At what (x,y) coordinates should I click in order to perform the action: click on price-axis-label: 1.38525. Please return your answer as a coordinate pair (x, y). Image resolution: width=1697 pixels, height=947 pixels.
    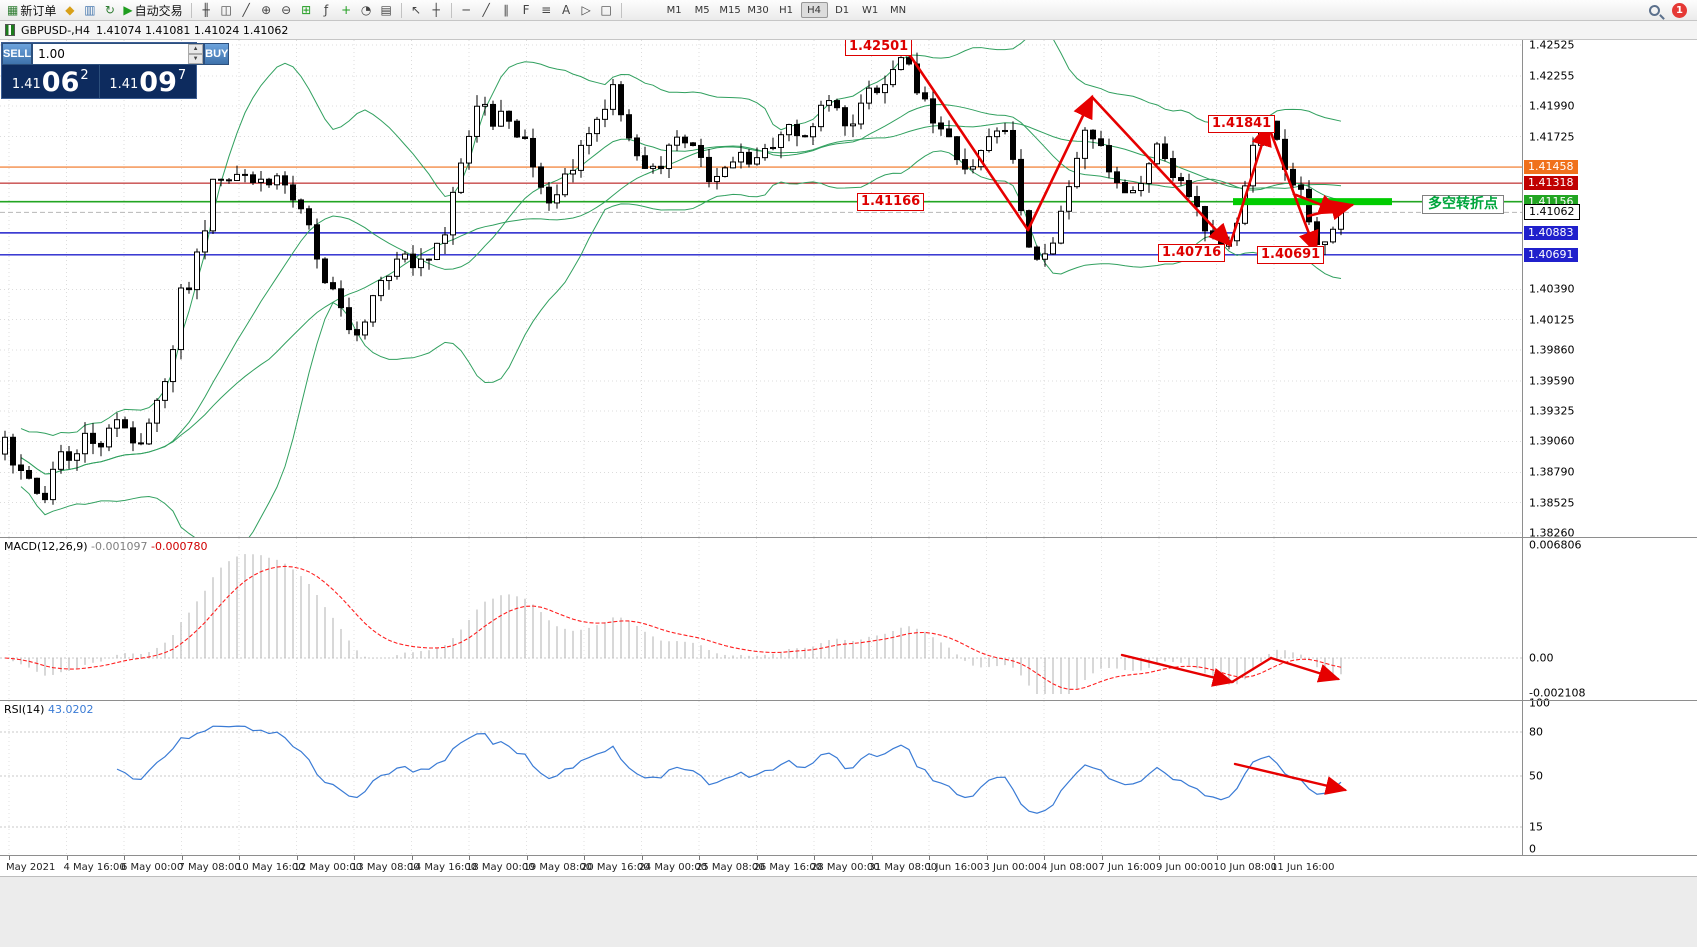
    Looking at the image, I should click on (1552, 503).